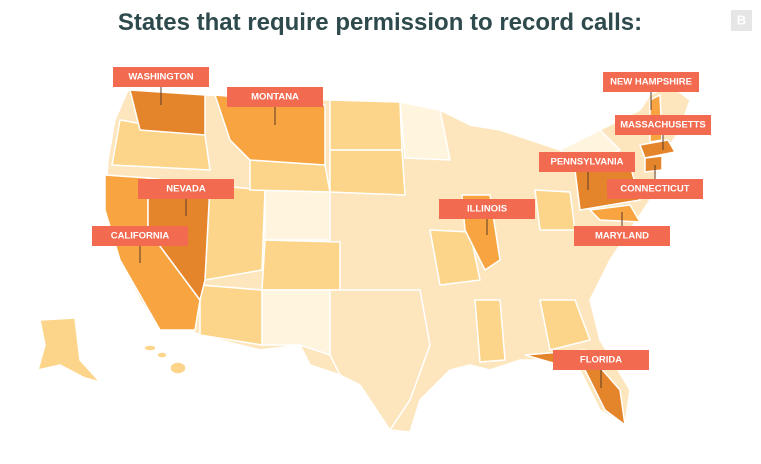  I want to click on label: WASHINGTON, so click(160, 77).